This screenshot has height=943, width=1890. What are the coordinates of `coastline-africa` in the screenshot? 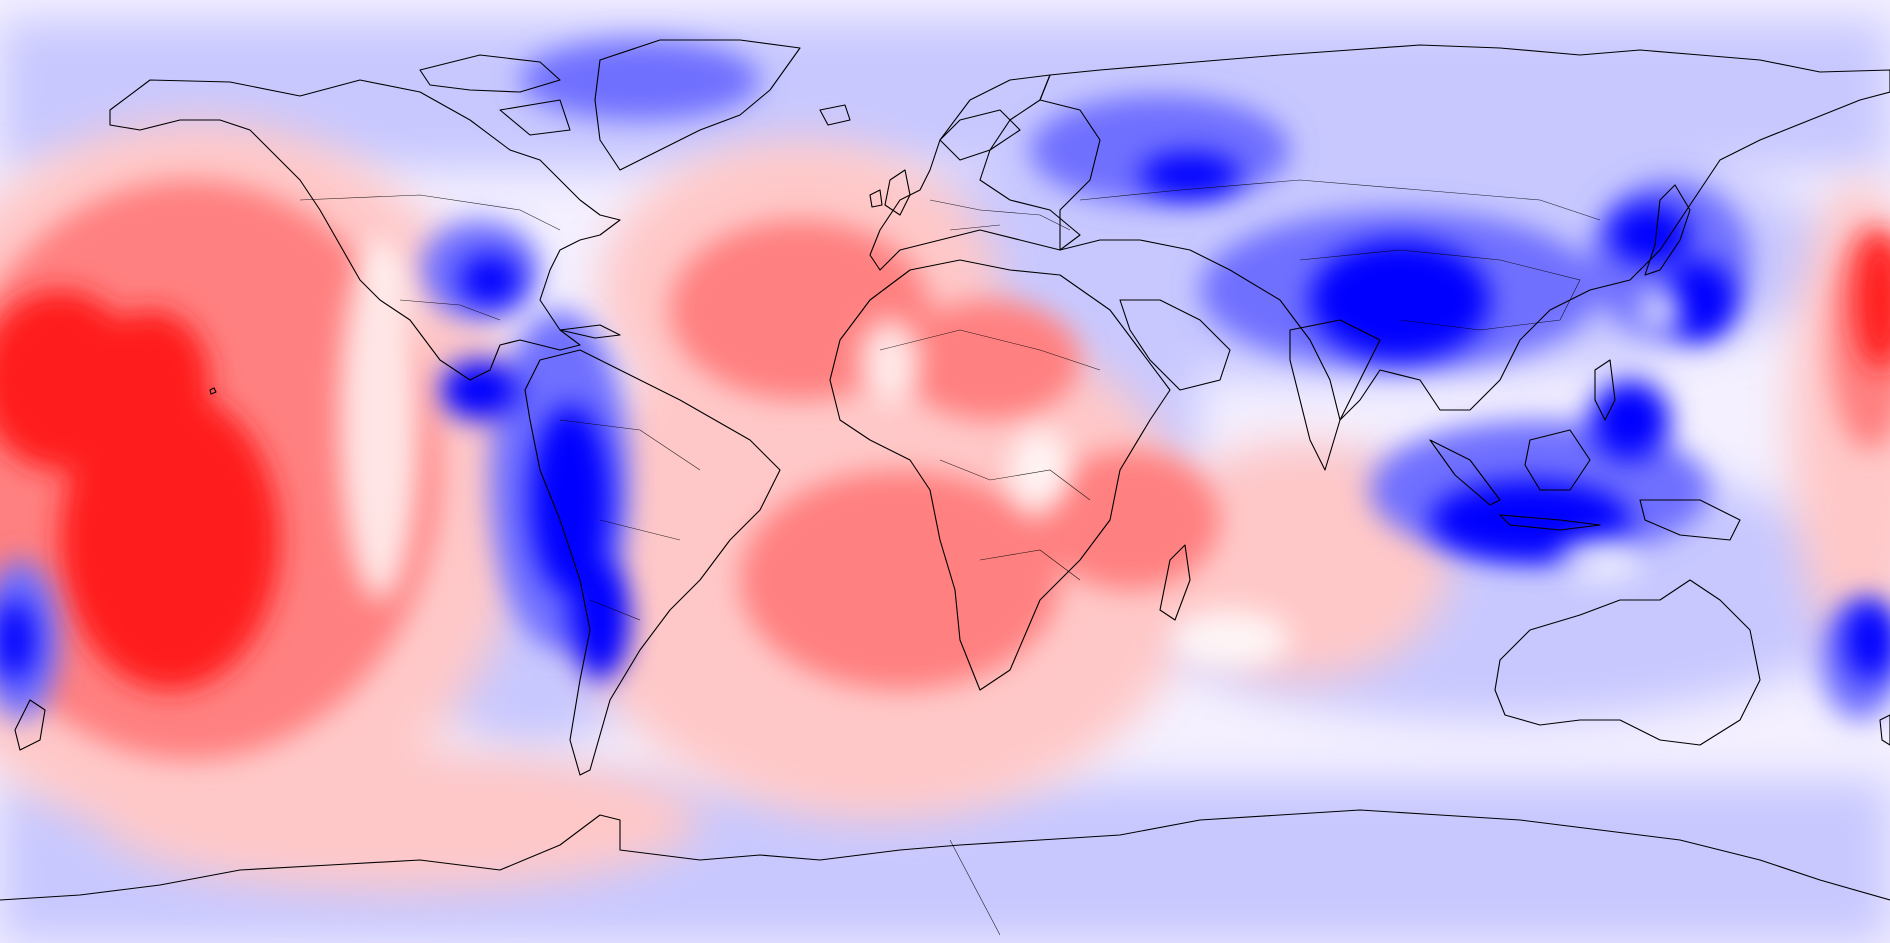 It's located at (1000, 475).